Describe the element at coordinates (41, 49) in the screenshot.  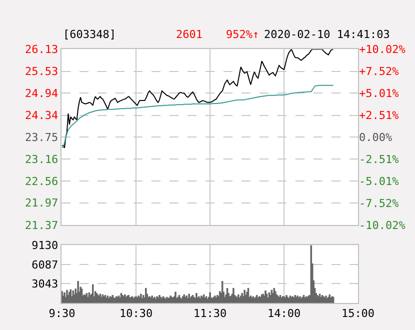
I see `y-tick-label: 26.13` at that location.